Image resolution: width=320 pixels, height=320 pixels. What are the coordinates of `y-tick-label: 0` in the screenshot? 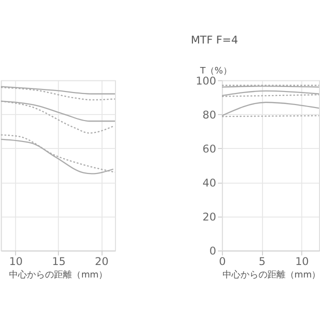 It's located at (212, 251).